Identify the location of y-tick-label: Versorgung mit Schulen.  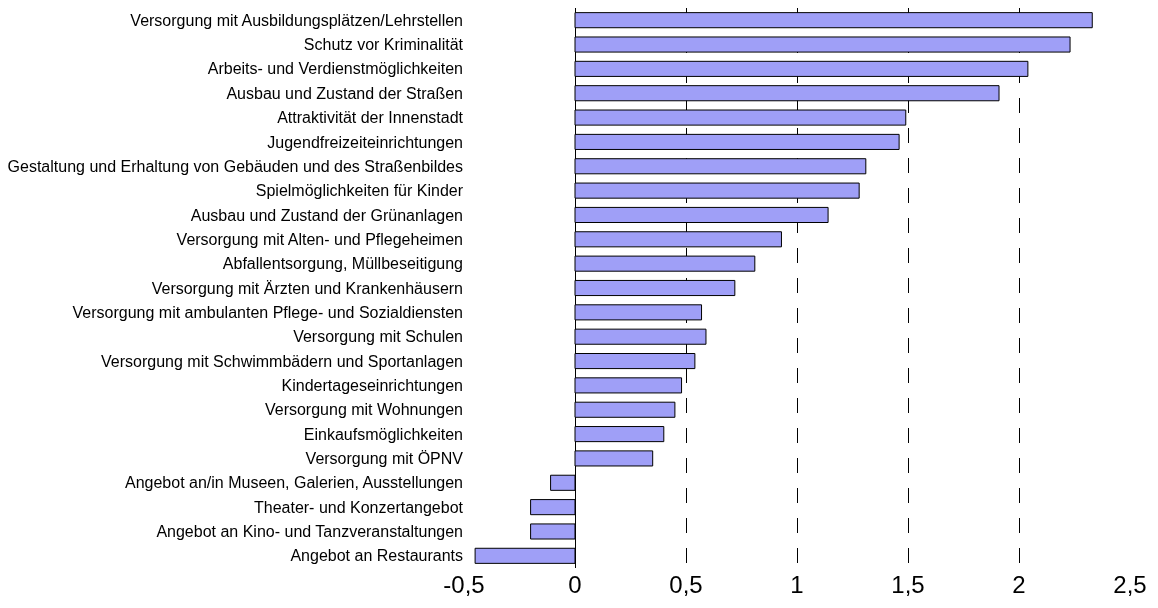
(378, 337).